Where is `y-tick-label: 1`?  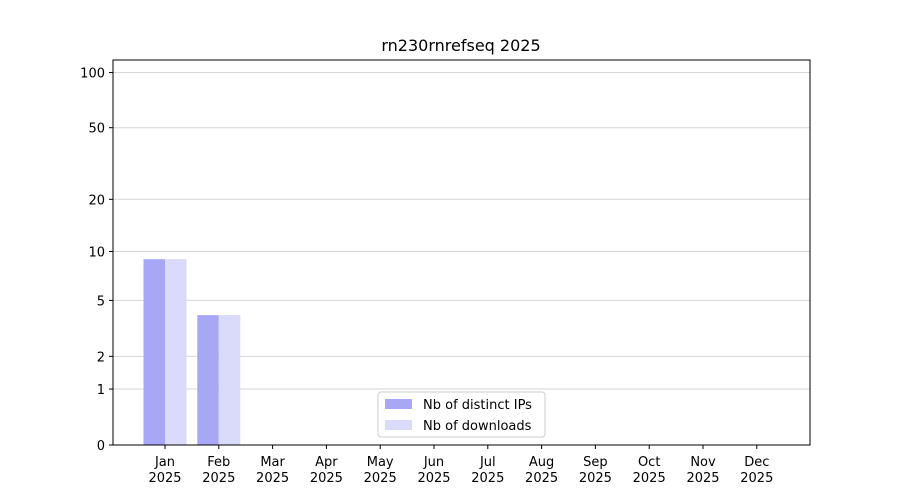
y-tick-label: 1 is located at coordinates (101, 390).